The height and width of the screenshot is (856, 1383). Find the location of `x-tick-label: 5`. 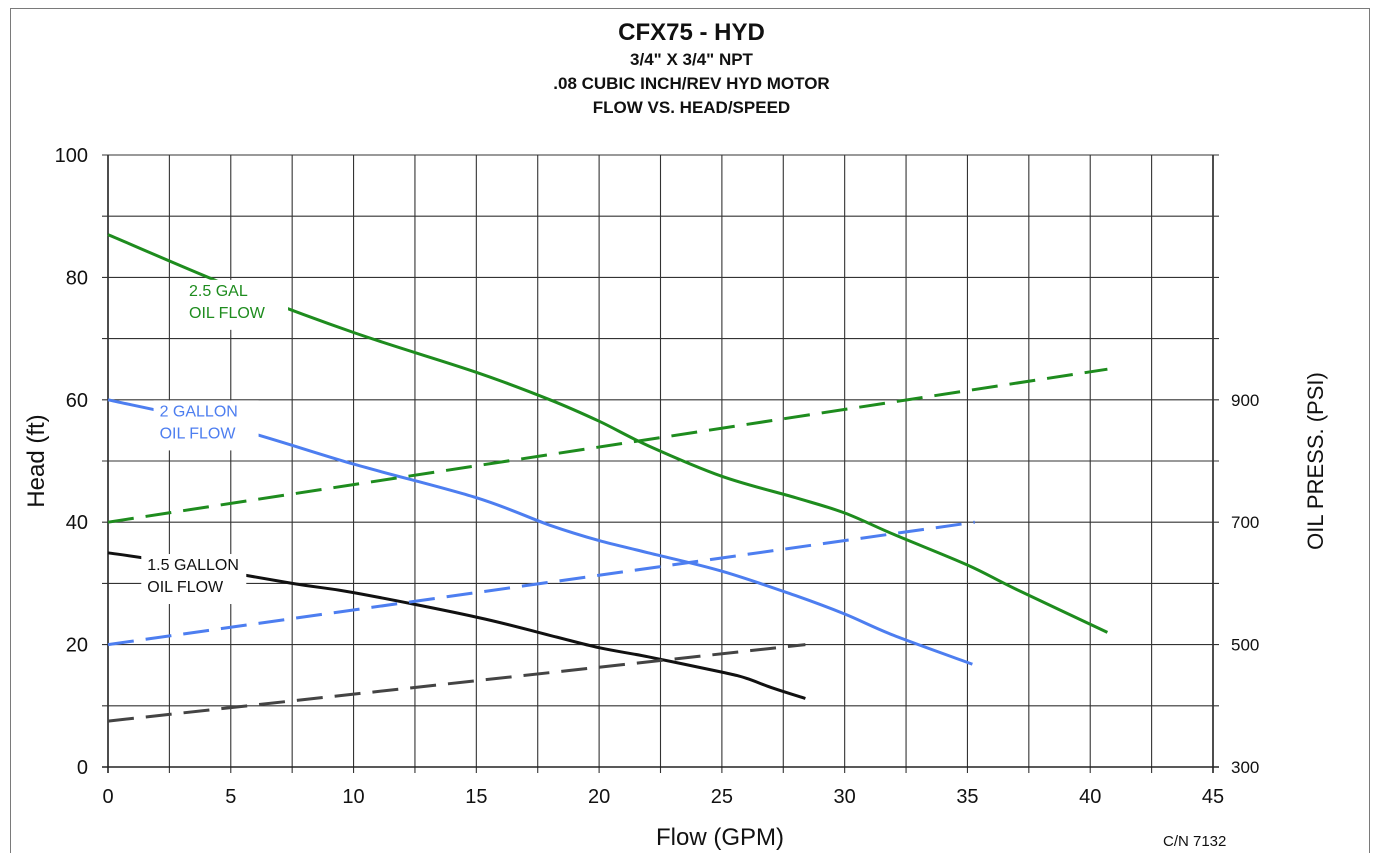

x-tick-label: 5 is located at coordinates (230, 797).